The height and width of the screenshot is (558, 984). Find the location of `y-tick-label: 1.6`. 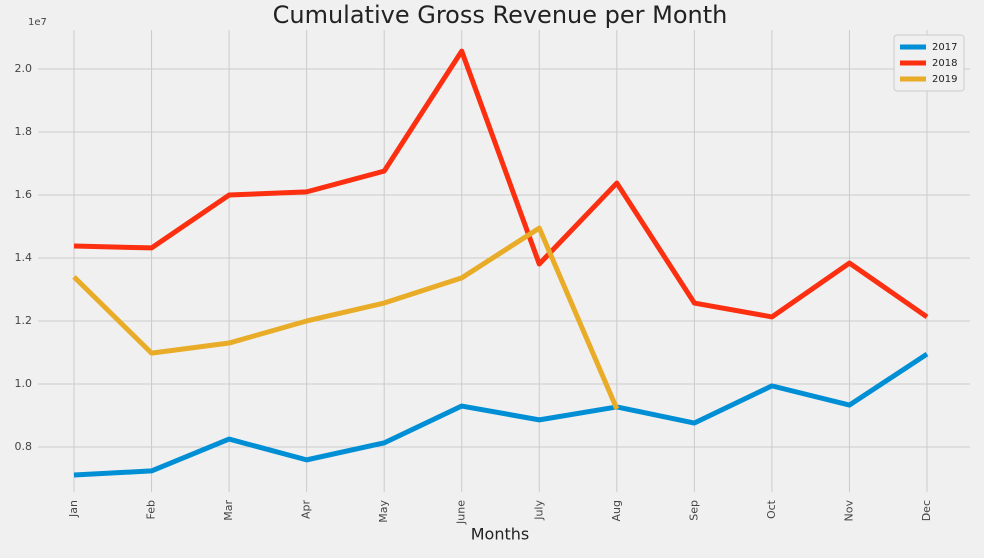

y-tick-label: 1.6 is located at coordinates (24, 194).